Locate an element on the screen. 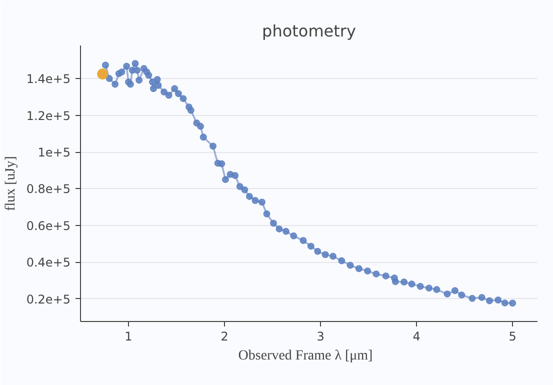  y-tick-label: 0.4e+5 is located at coordinates (48, 263).